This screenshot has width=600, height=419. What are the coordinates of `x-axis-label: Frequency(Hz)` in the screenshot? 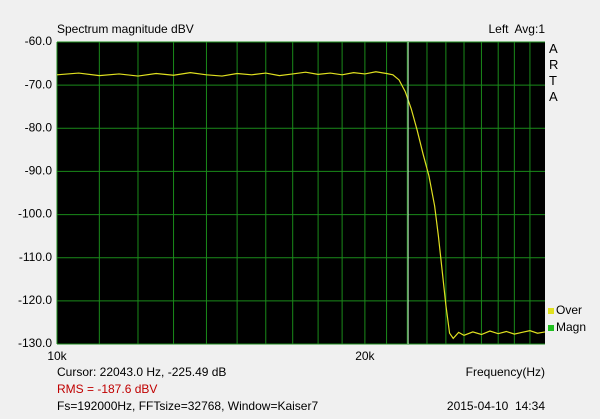 It's located at (505, 372).